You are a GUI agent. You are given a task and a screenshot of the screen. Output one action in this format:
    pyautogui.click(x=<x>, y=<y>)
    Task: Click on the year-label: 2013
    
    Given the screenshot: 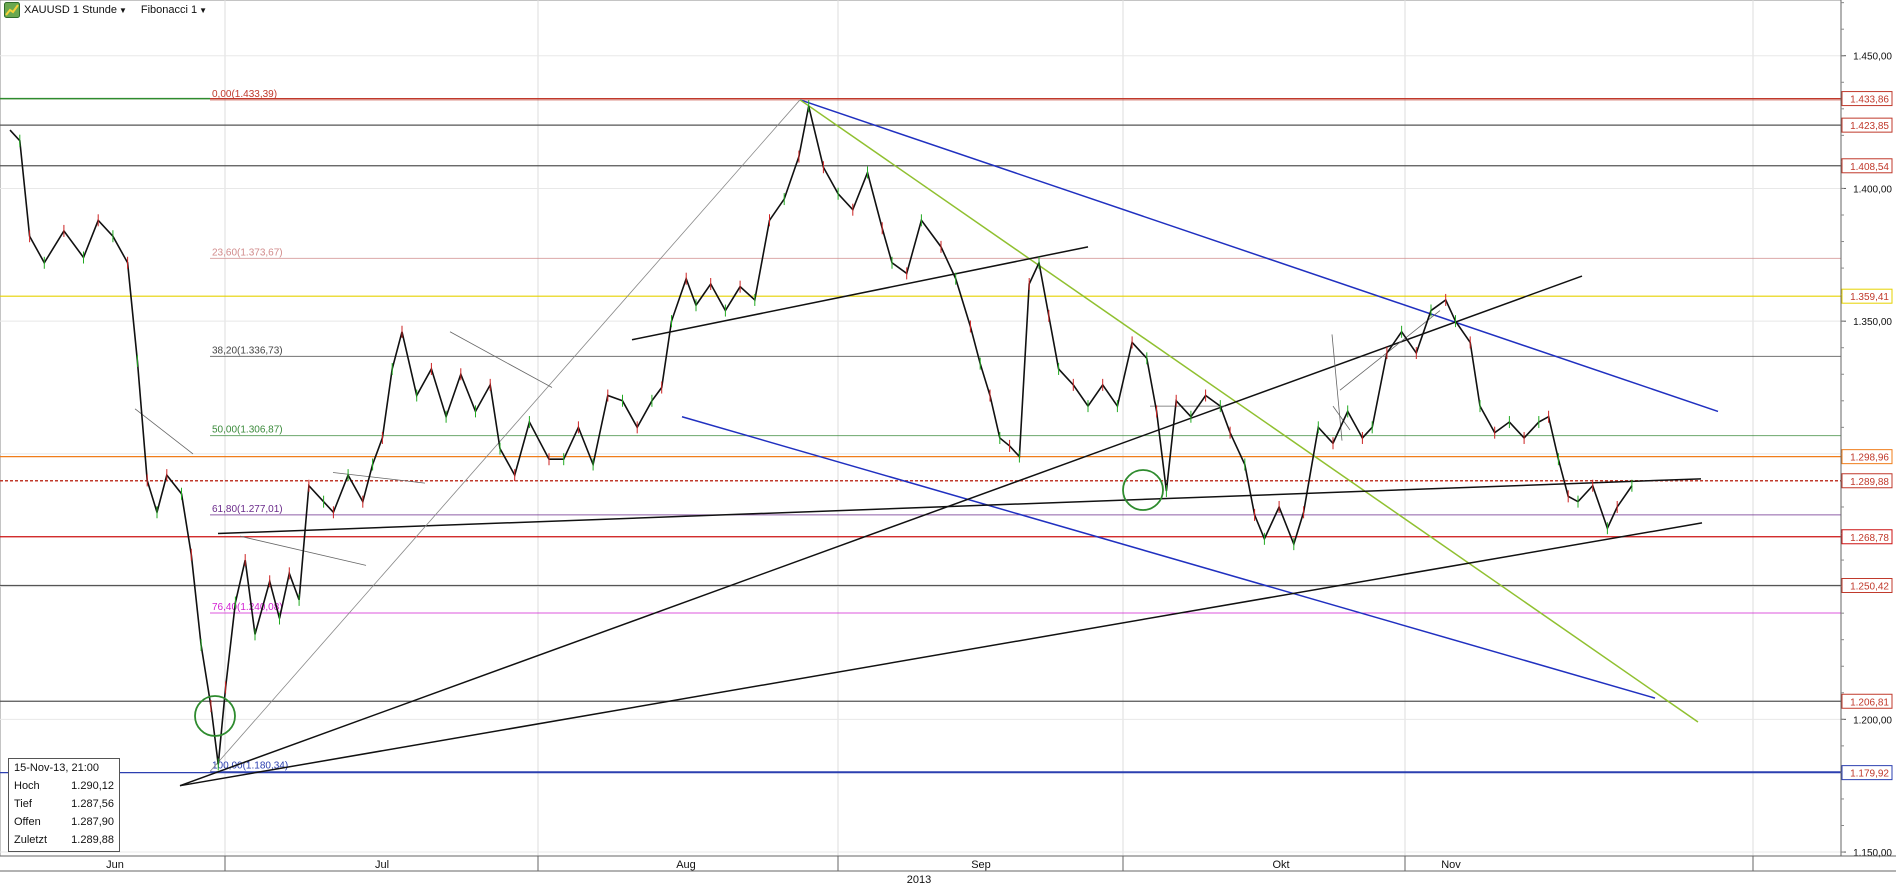 What is the action you would take?
    pyautogui.click(x=919, y=880)
    